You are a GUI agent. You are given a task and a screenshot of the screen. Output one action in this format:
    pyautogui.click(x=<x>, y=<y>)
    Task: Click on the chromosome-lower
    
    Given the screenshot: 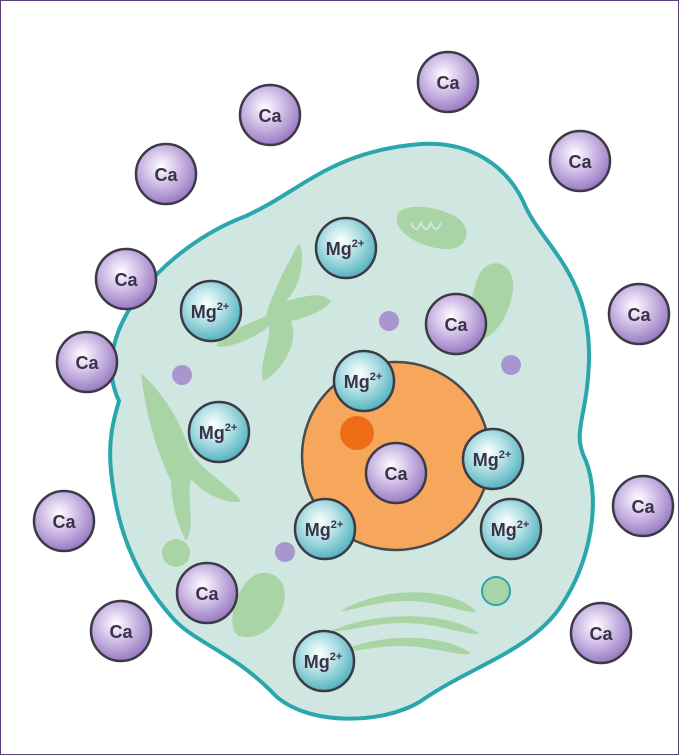 What is the action you would take?
    pyautogui.click(x=191, y=457)
    